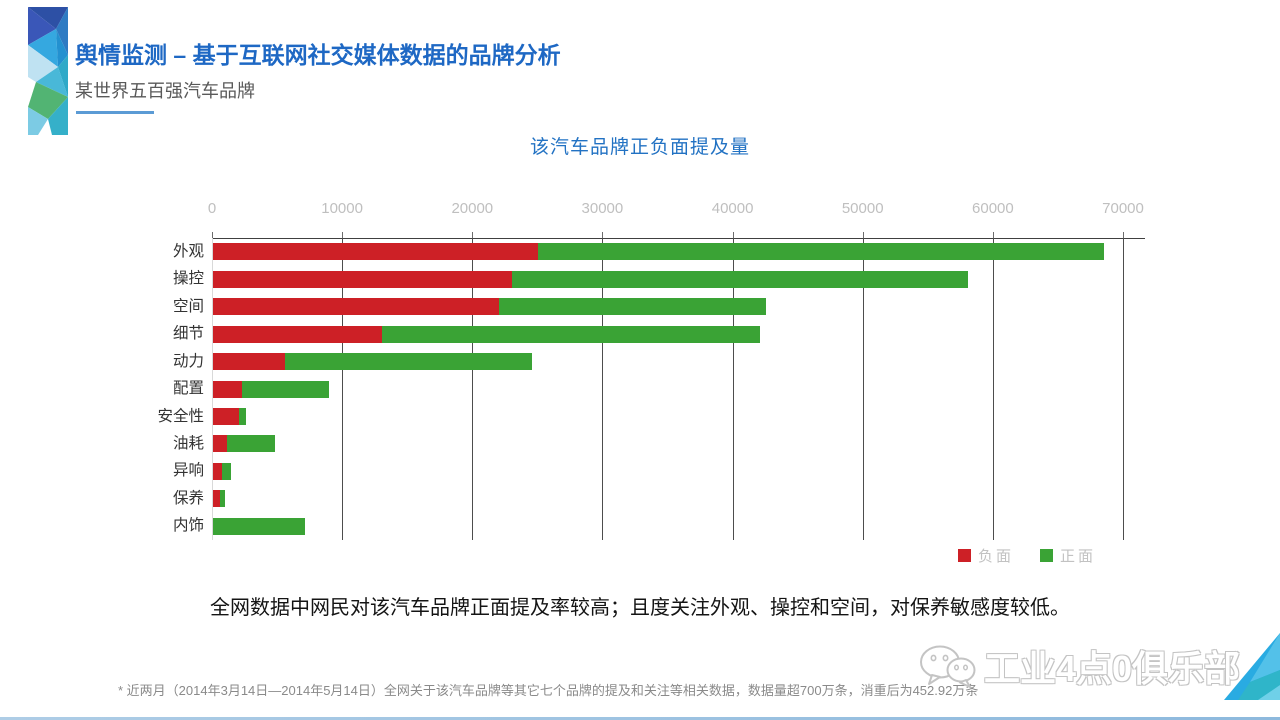 This screenshot has width=1280, height=720. What do you see at coordinates (188, 526) in the screenshot?
I see `category-label: 内饰` at bounding box center [188, 526].